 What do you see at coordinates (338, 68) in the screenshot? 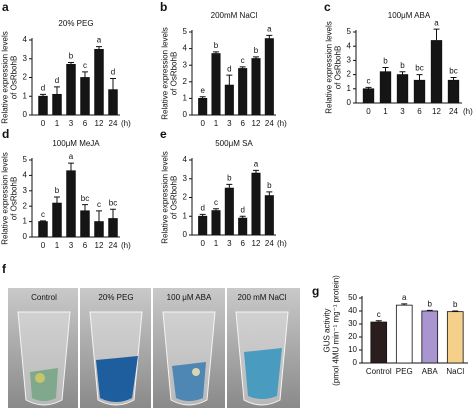
I see `y-axis-label-line: of OsRbohB` at bounding box center [338, 68].